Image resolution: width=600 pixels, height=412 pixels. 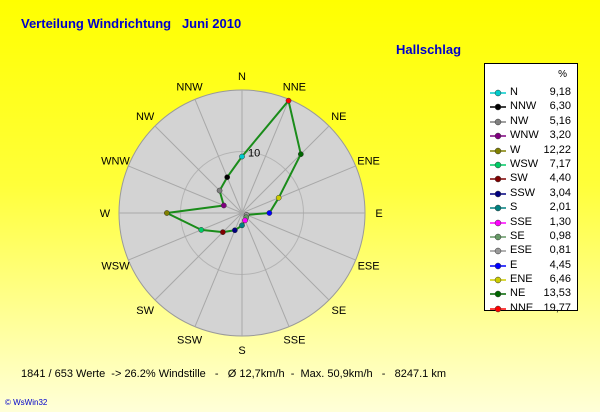 What do you see at coordinates (521, 250) in the screenshot?
I see `legend-direction: ESE` at bounding box center [521, 250].